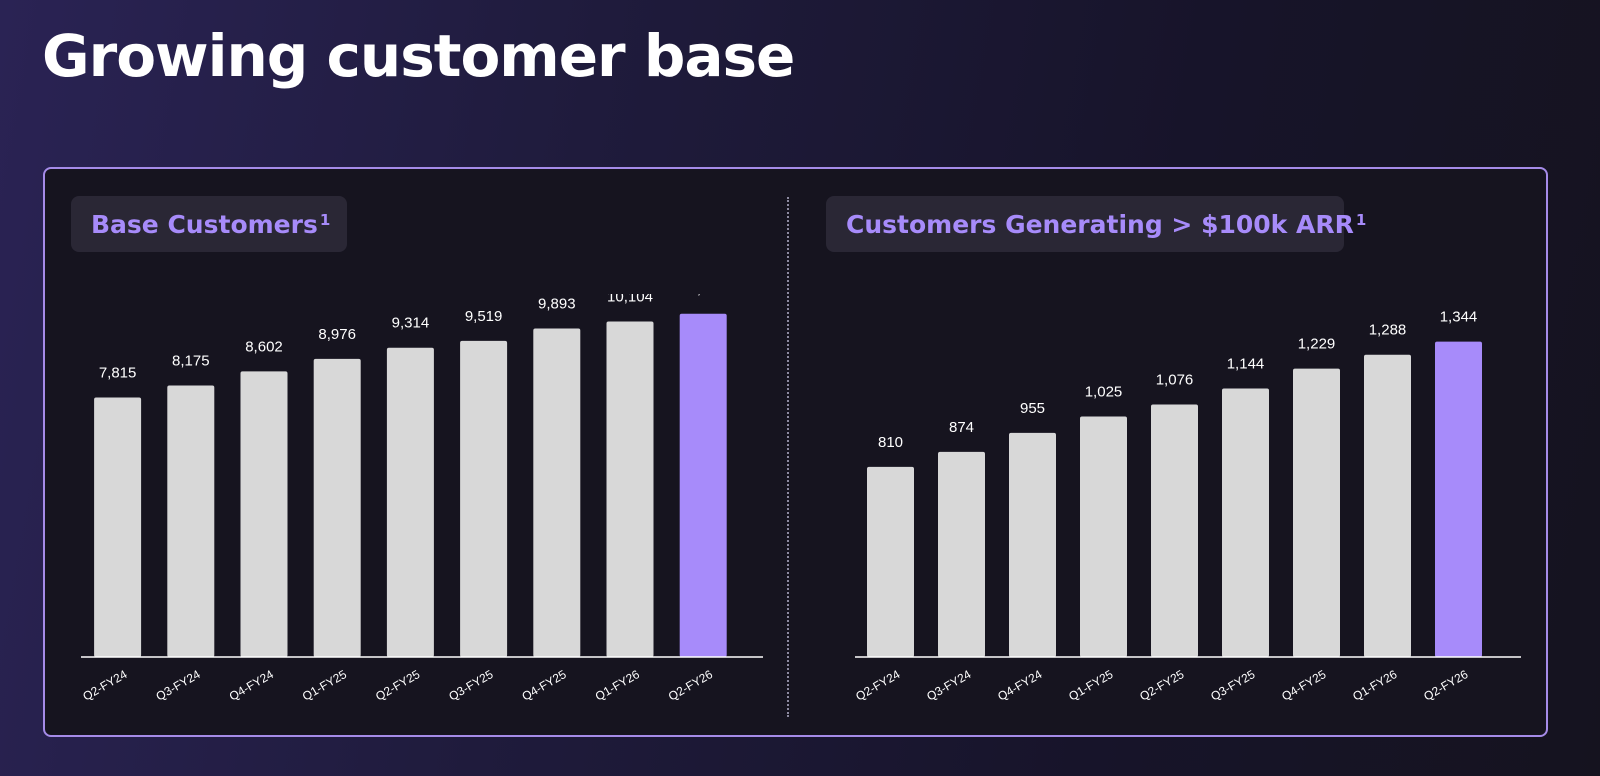 This screenshot has height=776, width=1600. What do you see at coordinates (411, 323) in the screenshot?
I see `data-label: 9,314` at bounding box center [411, 323].